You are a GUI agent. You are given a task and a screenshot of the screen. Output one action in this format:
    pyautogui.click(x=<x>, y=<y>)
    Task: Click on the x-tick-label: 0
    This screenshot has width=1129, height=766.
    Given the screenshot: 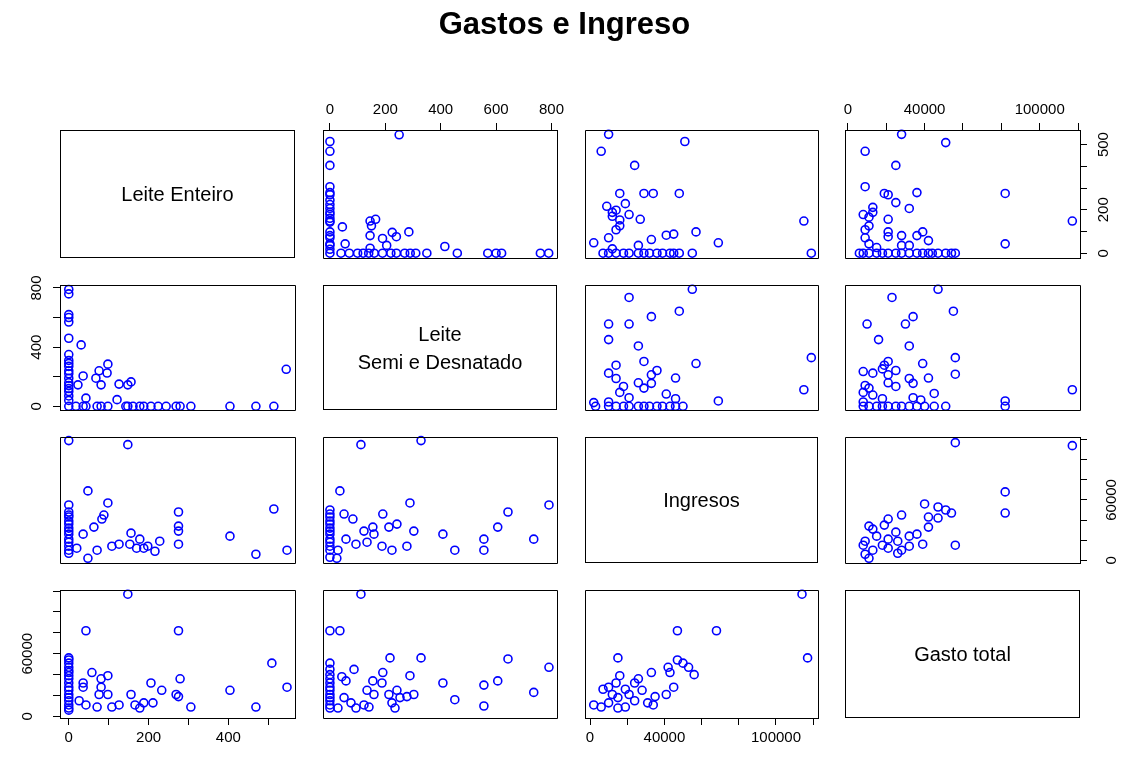 What is the action you would take?
    pyautogui.click(x=848, y=109)
    